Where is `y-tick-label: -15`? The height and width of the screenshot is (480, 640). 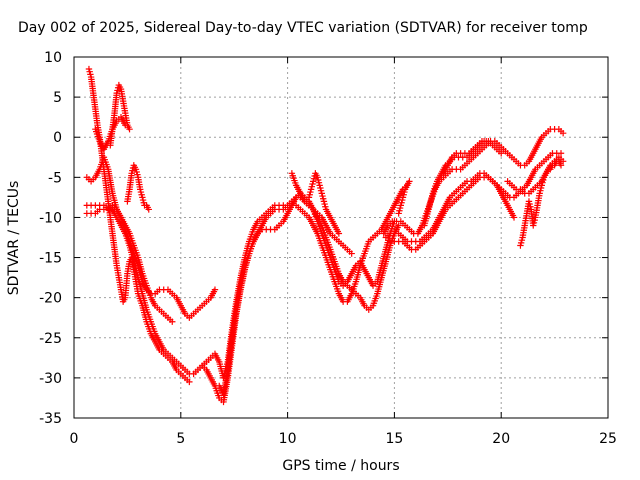
y-tick-label: -15 is located at coordinates (50, 259).